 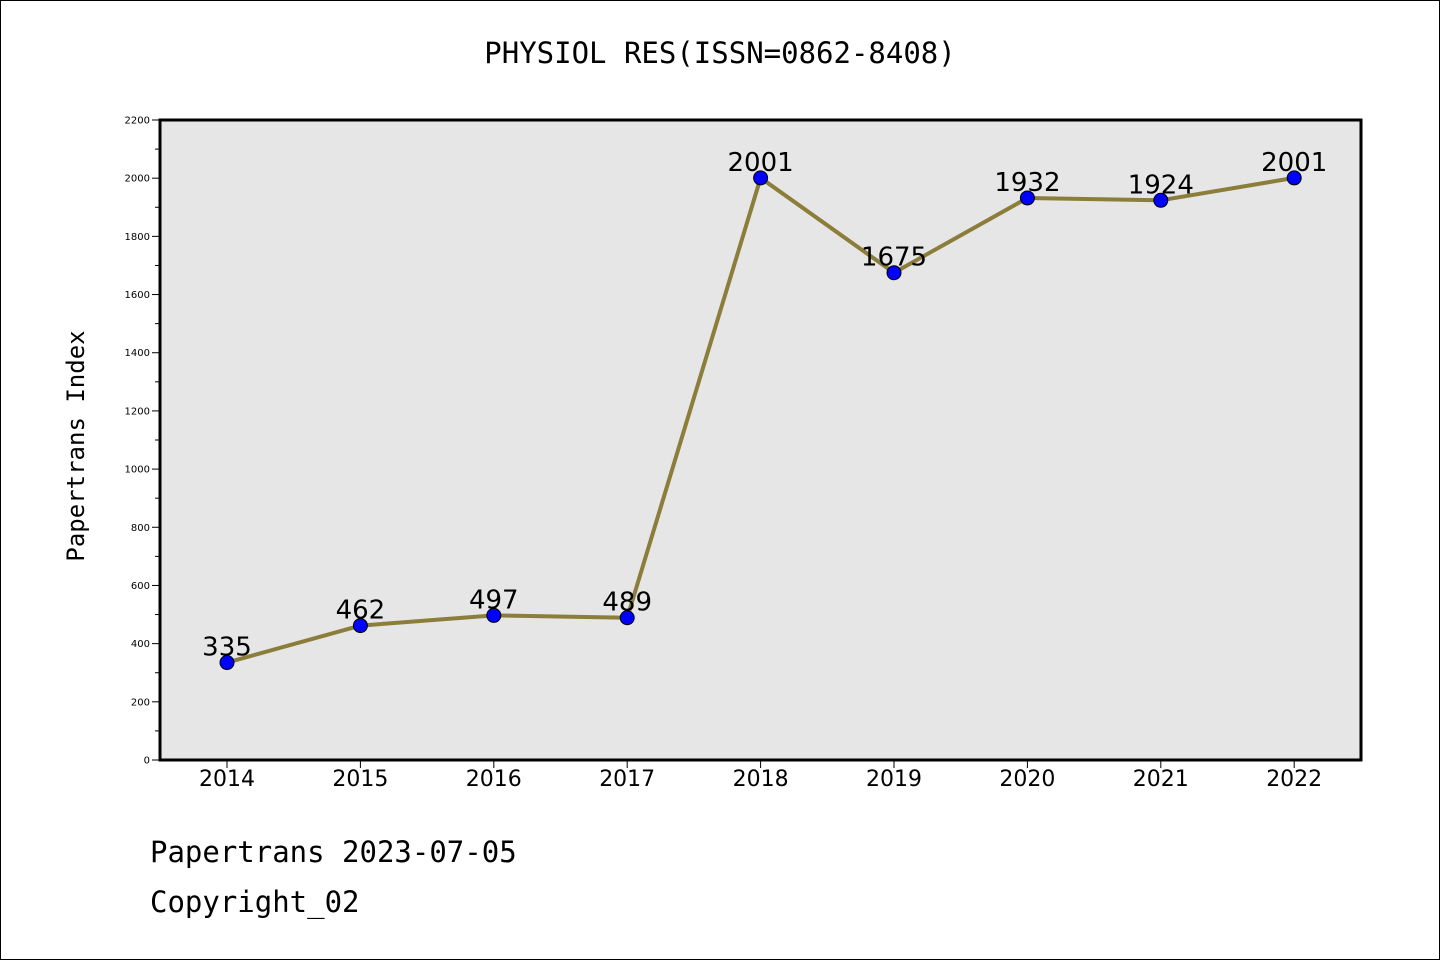 What do you see at coordinates (720, 53) in the screenshot?
I see `chart-title: PHYSIOL RES(ISSN=0862-8408)` at bounding box center [720, 53].